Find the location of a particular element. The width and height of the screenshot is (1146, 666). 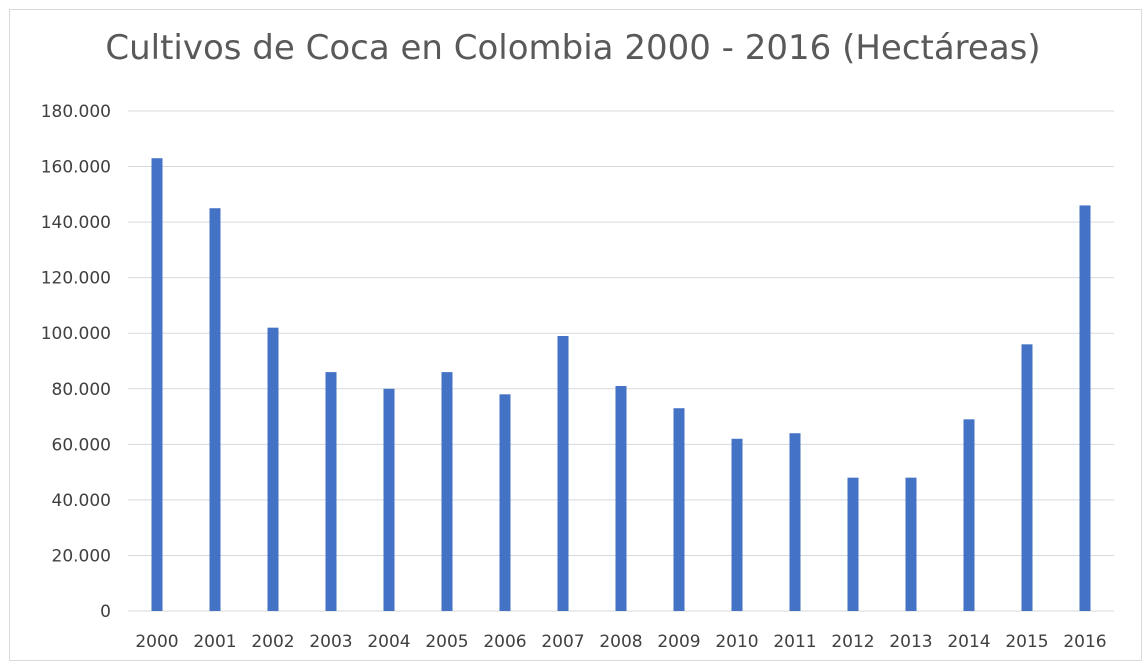

y-tick-label: 140.000 is located at coordinates (76, 223).